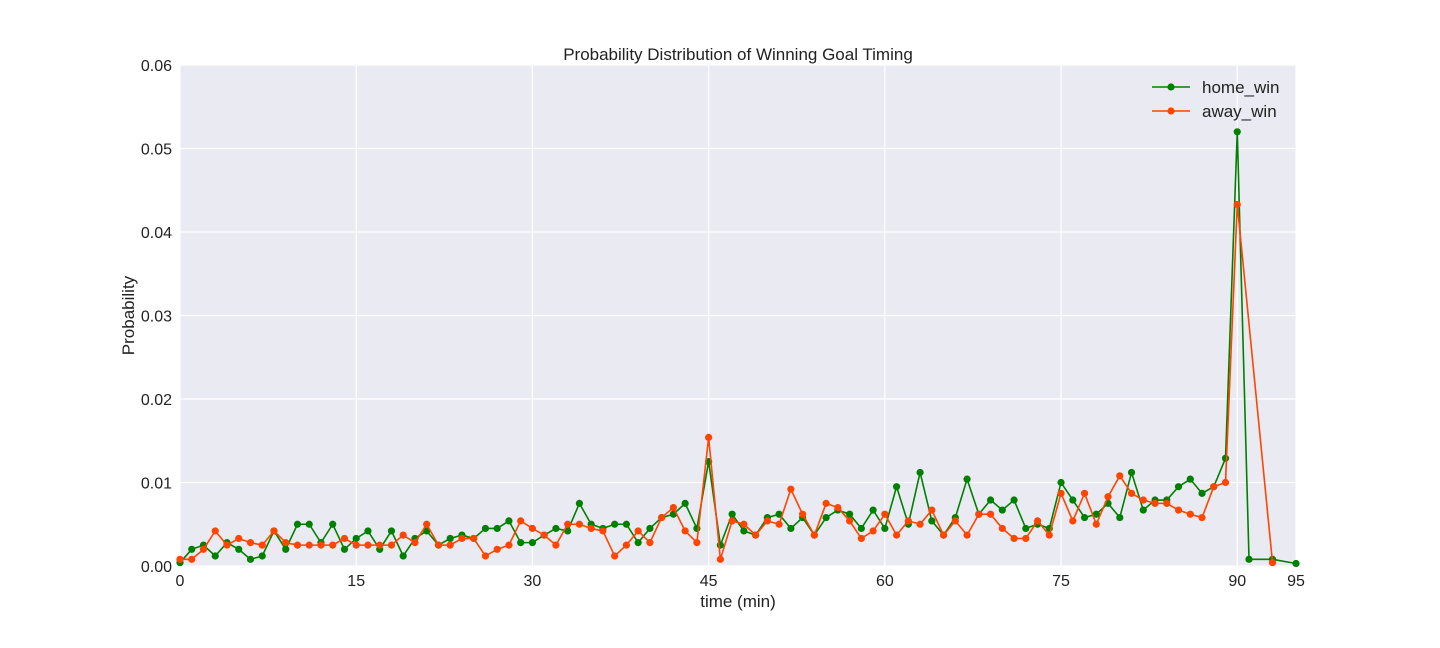 This screenshot has width=1440, height=648. I want to click on x-tick-label: 0, so click(180, 581).